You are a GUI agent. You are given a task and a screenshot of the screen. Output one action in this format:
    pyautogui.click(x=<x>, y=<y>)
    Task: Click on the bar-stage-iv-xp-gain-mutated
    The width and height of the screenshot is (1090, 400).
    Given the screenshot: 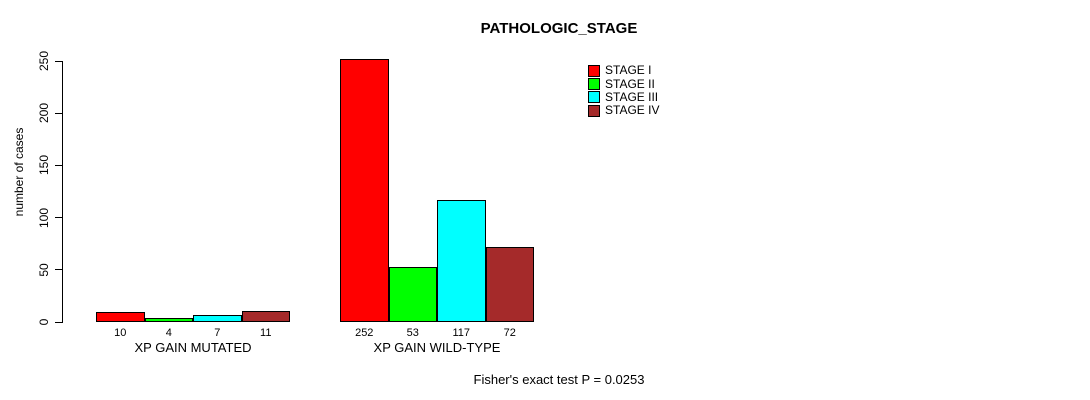 What is the action you would take?
    pyautogui.click(x=265, y=316)
    